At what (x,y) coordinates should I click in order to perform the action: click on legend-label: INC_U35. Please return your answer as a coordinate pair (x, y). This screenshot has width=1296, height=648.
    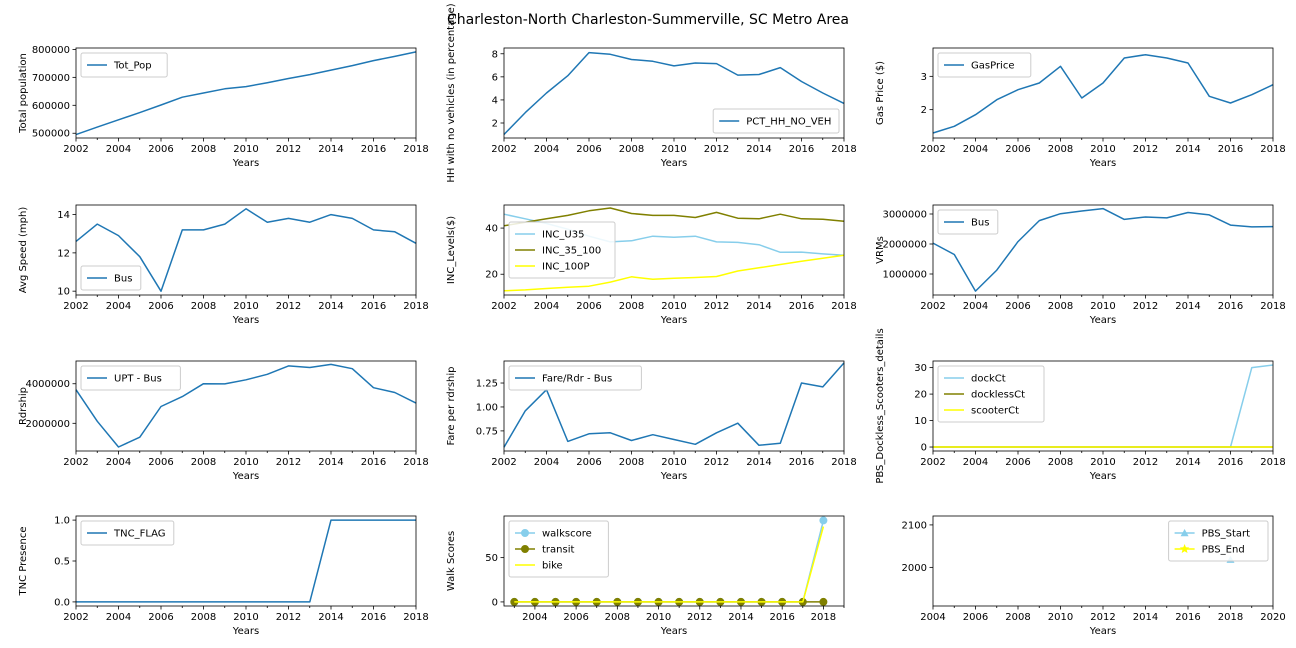
    Looking at the image, I should click on (563, 235).